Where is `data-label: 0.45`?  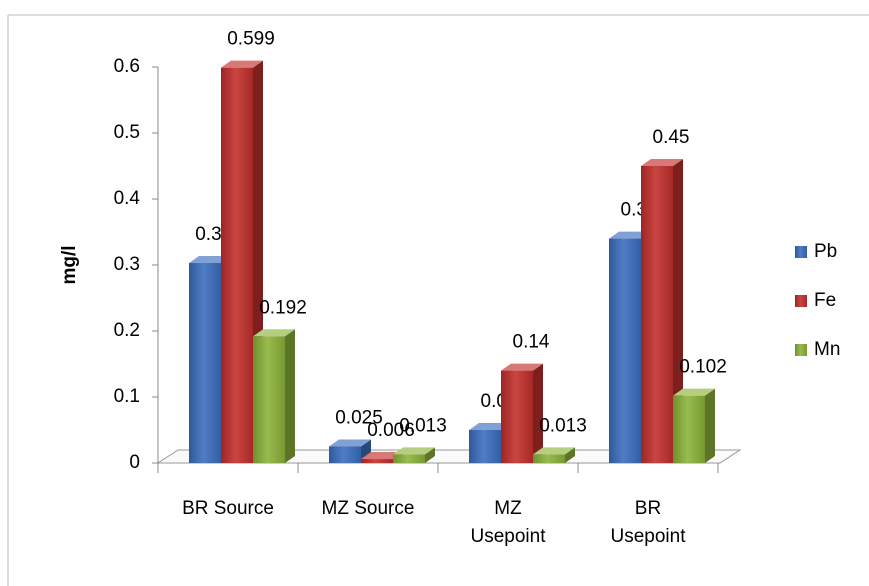 data-label: 0.45 is located at coordinates (671, 137).